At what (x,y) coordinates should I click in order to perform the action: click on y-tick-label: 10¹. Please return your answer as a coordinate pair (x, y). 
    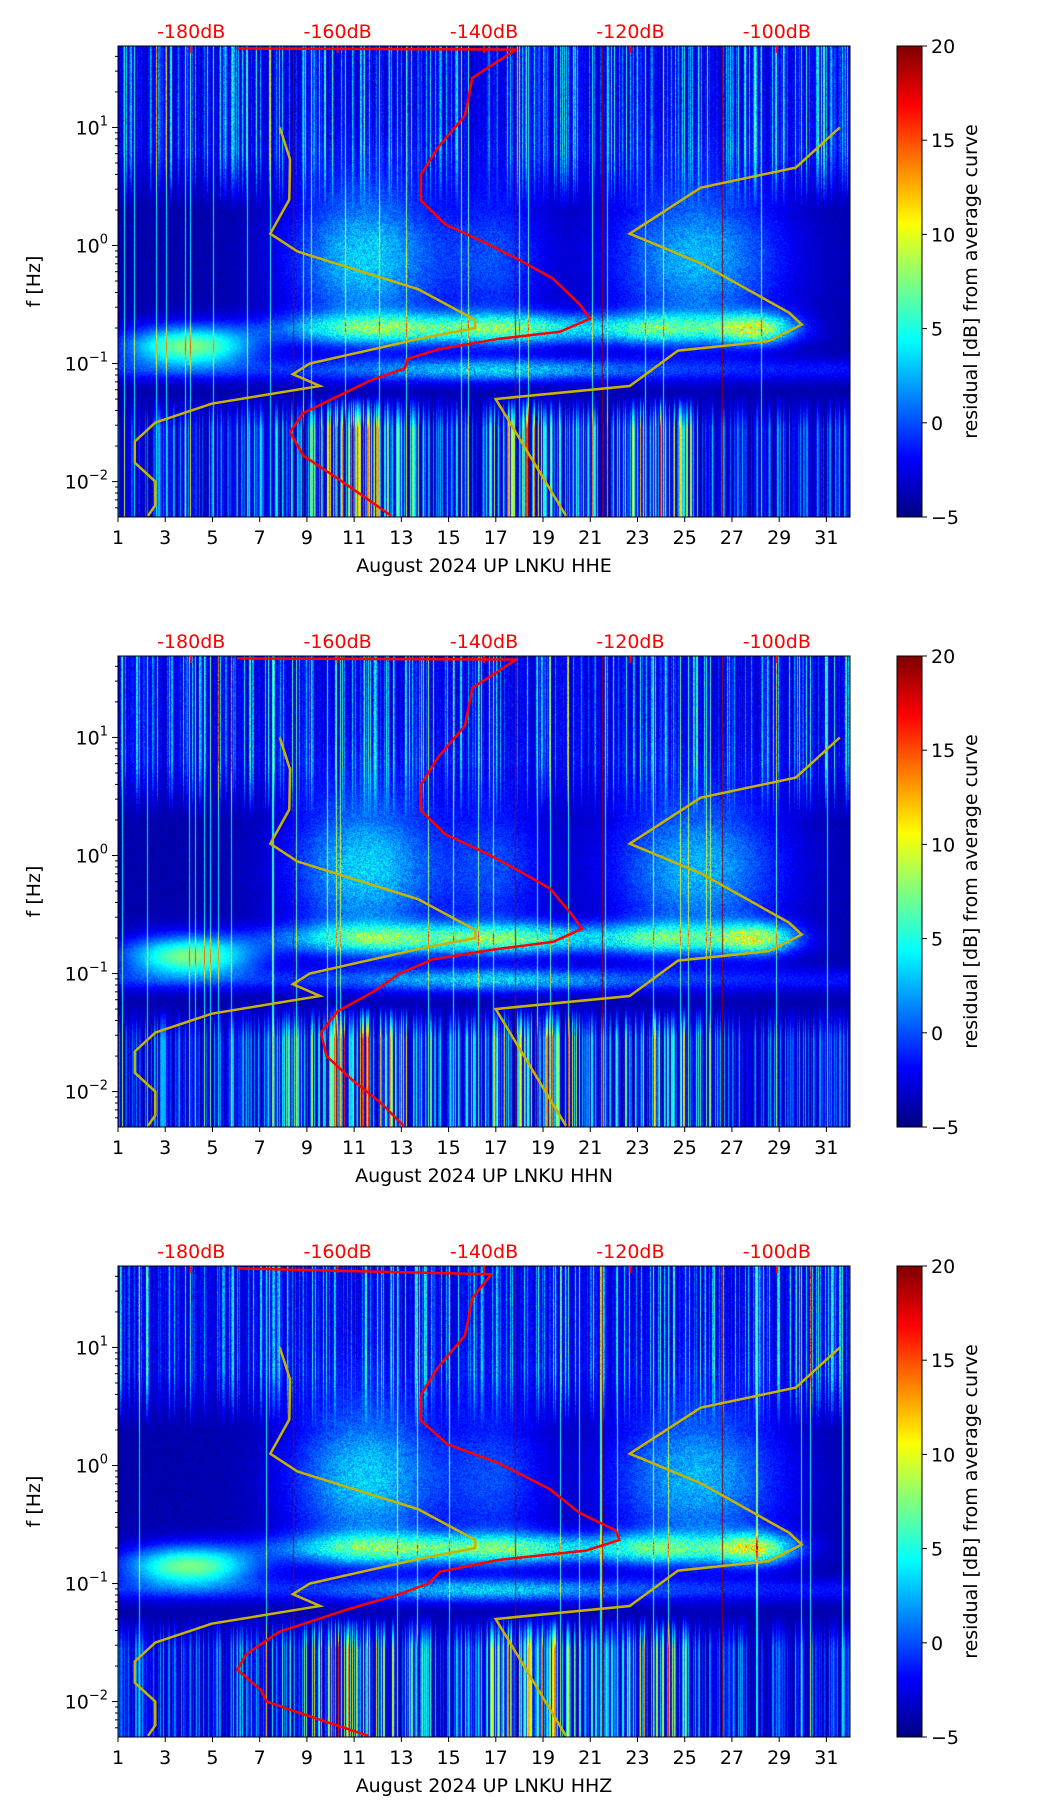
    Looking at the image, I should click on (92, 736).